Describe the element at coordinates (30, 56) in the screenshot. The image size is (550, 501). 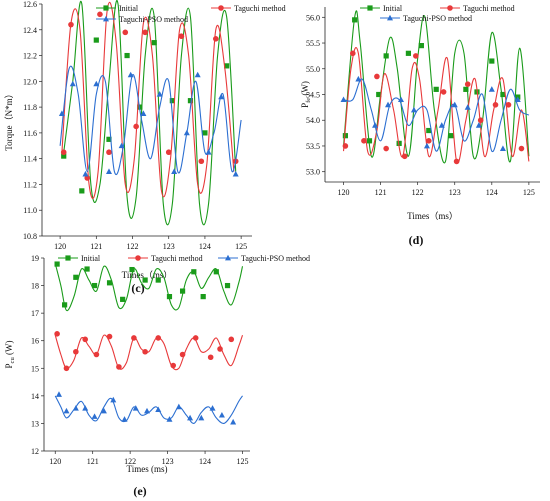
I see `y-tick-label: 12.2` at that location.